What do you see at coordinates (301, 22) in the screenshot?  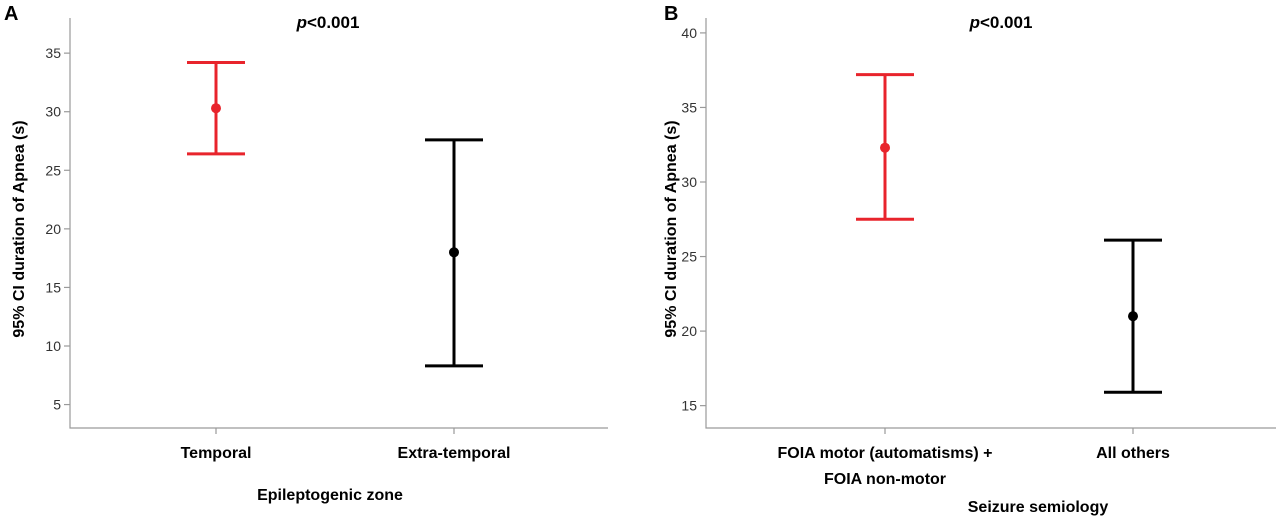 I see `panel-a-p-italic: p` at bounding box center [301, 22].